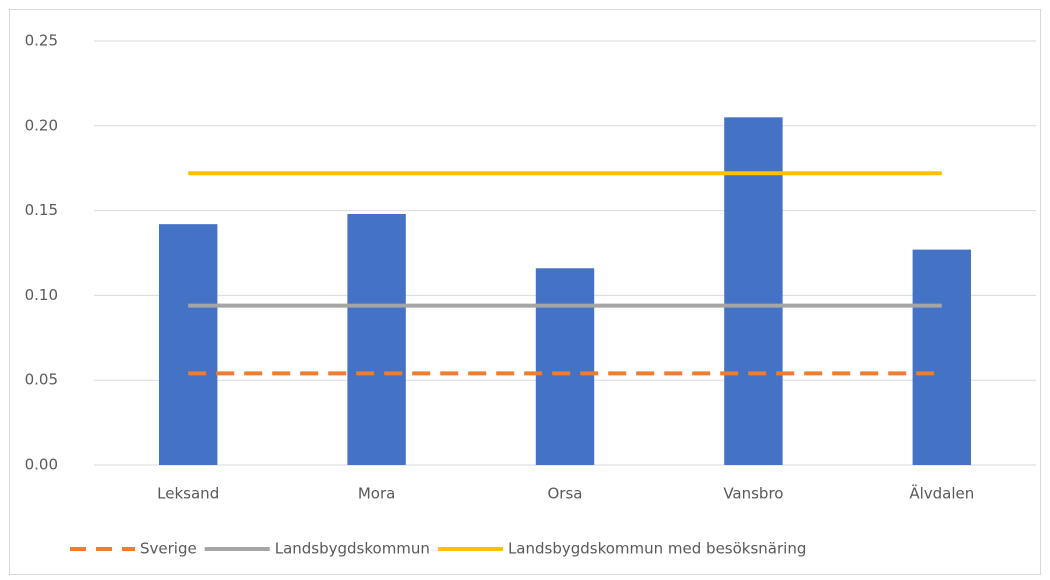 This screenshot has width=1050, height=580. I want to click on legend-label: Sverige, so click(168, 549).